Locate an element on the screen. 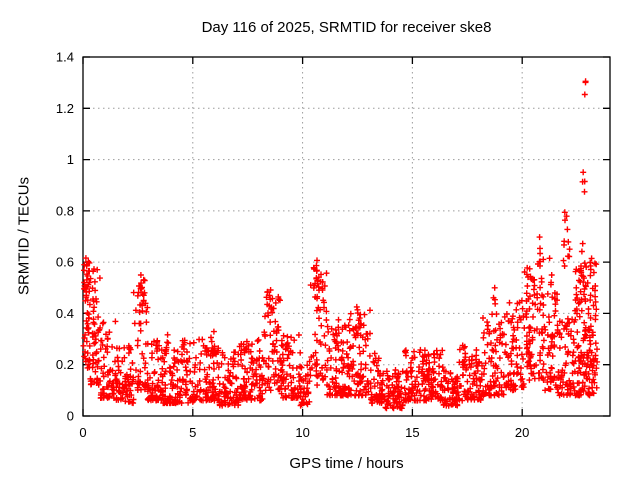 The width and height of the screenshot is (640, 480). y-tick-label: 1.2 is located at coordinates (65, 108).